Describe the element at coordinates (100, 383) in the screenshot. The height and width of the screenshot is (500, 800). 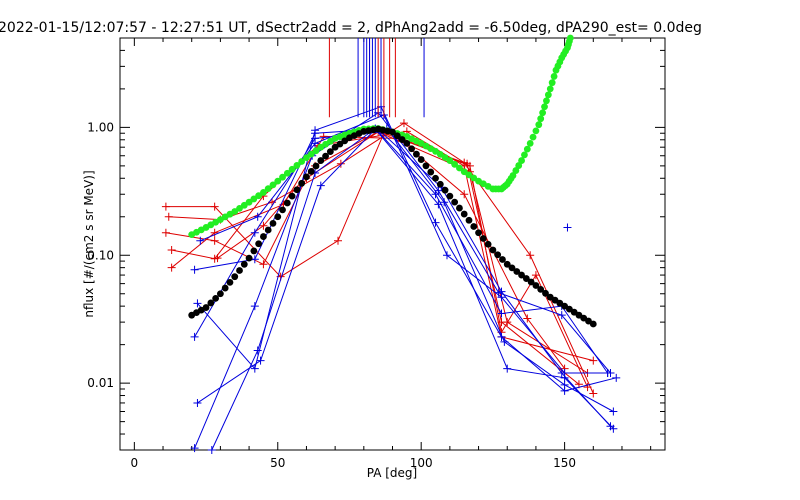
I see `y-tick-label: 0.01` at that location.